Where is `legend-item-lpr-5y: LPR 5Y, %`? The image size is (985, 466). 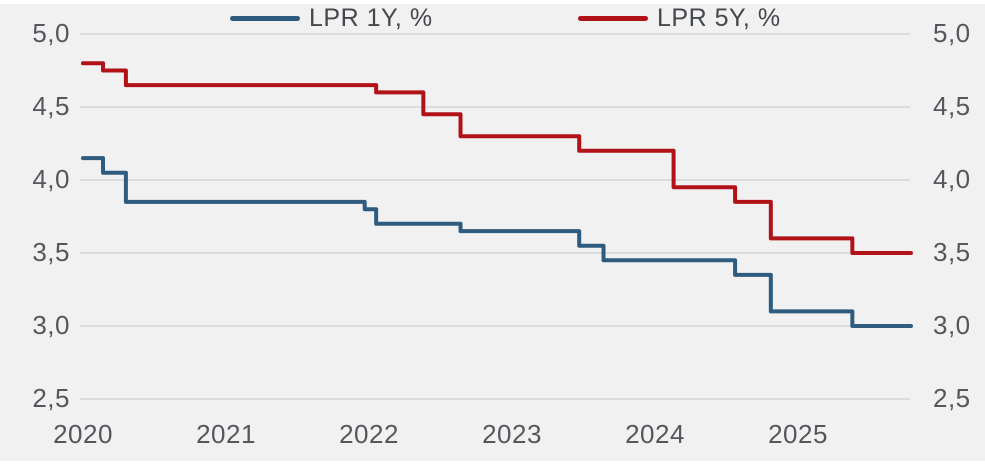
legend-item-lpr-5y: LPR 5Y, % is located at coordinates (679, 18).